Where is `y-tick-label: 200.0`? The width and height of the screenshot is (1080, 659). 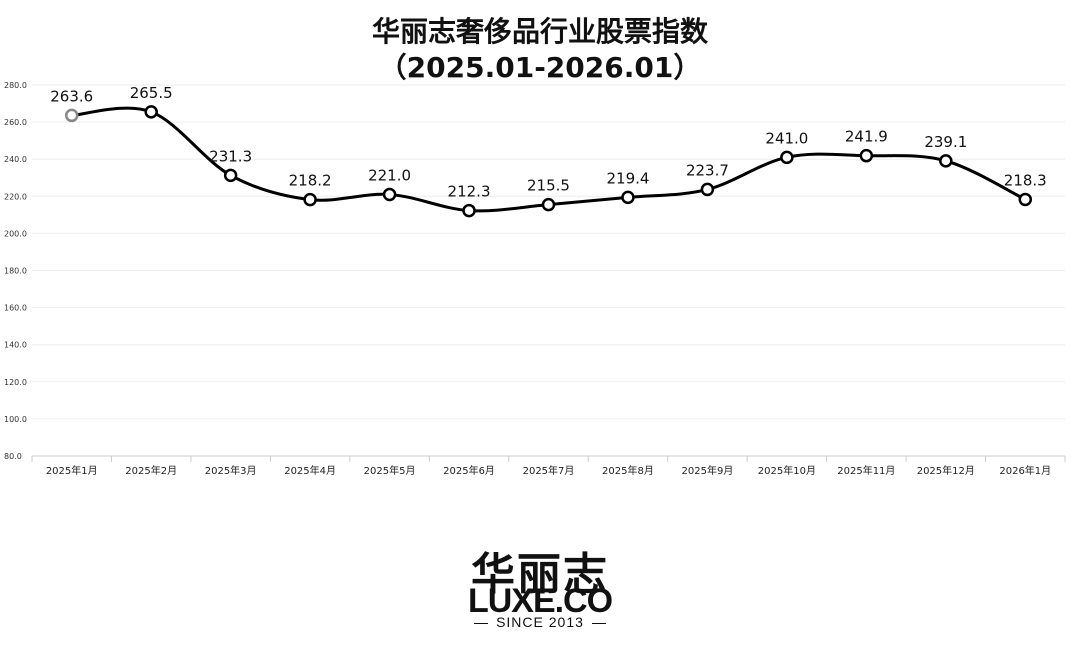
y-tick-label: 200.0 is located at coordinates (15, 233).